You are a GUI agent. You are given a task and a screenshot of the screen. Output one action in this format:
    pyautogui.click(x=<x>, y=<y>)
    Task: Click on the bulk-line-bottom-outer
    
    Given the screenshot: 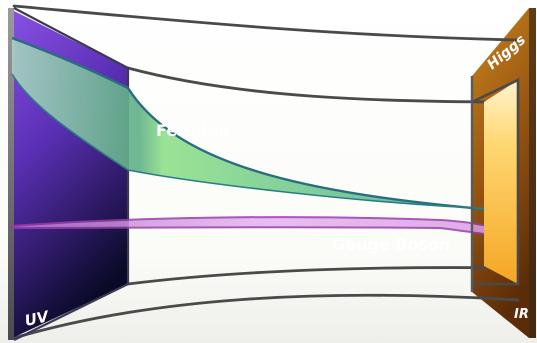 What is the action you would take?
    pyautogui.click(x=266, y=316)
    